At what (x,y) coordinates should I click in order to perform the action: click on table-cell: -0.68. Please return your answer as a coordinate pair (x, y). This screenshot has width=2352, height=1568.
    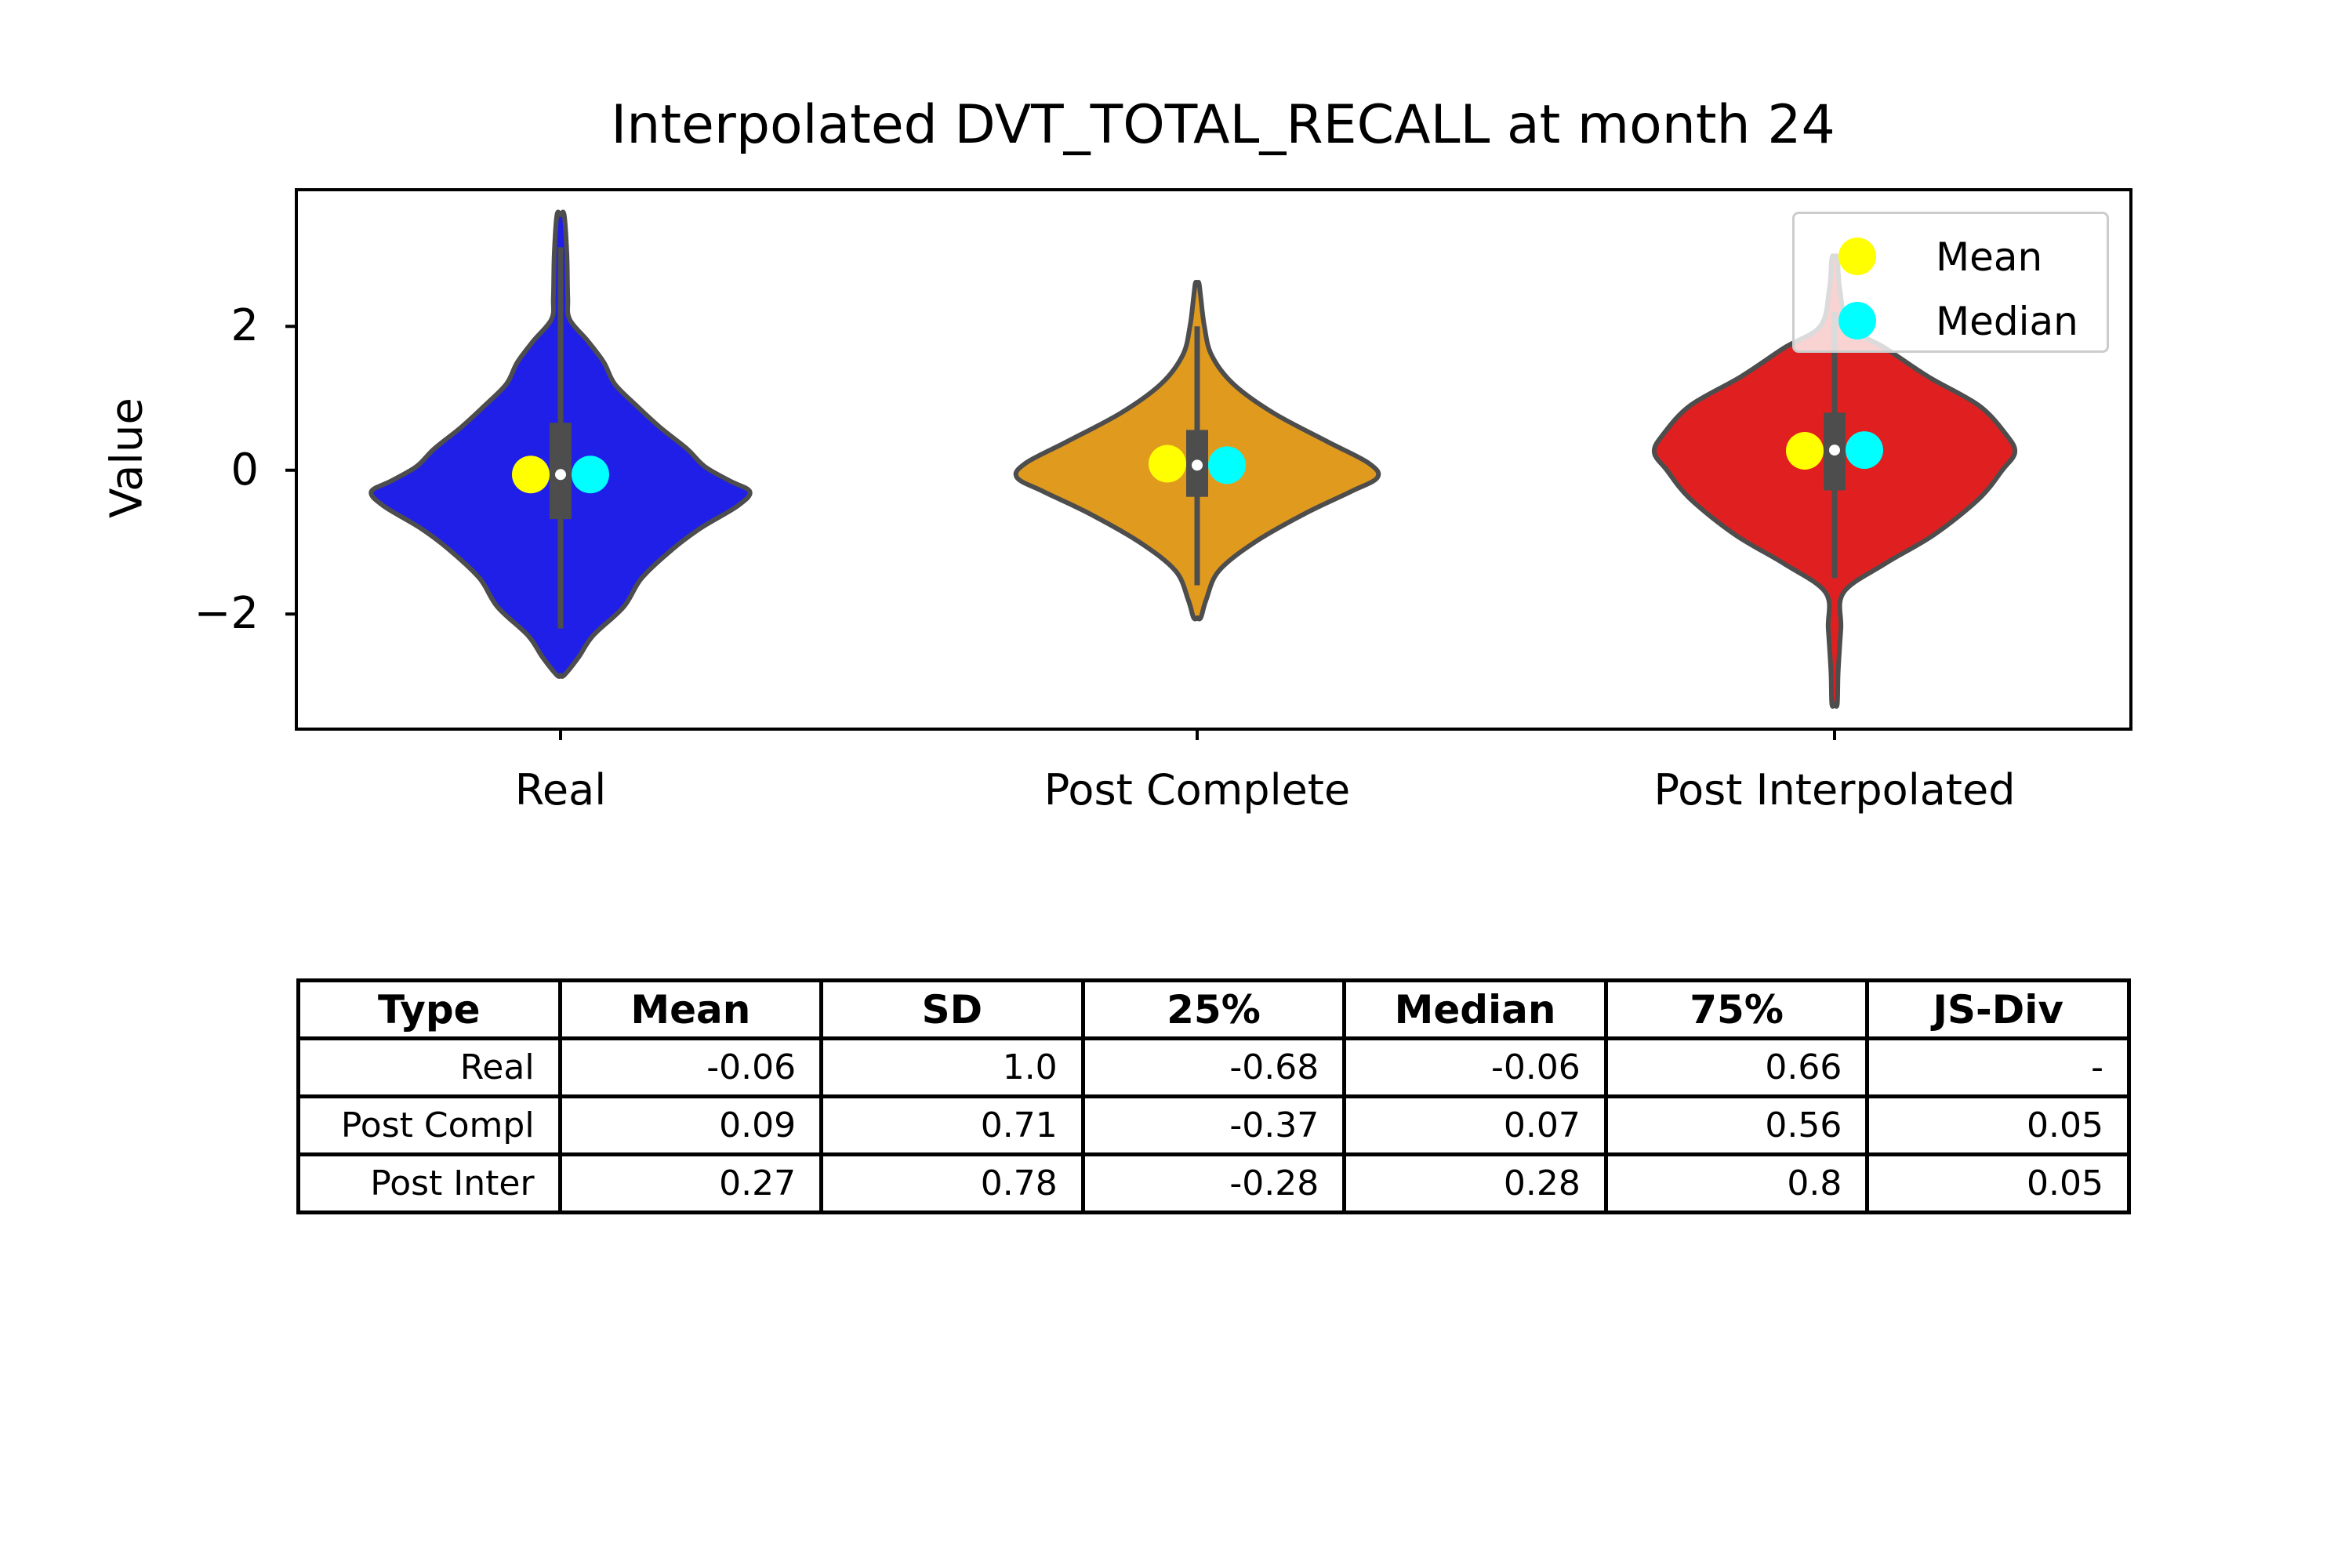
    Looking at the image, I should click on (1213, 1067).